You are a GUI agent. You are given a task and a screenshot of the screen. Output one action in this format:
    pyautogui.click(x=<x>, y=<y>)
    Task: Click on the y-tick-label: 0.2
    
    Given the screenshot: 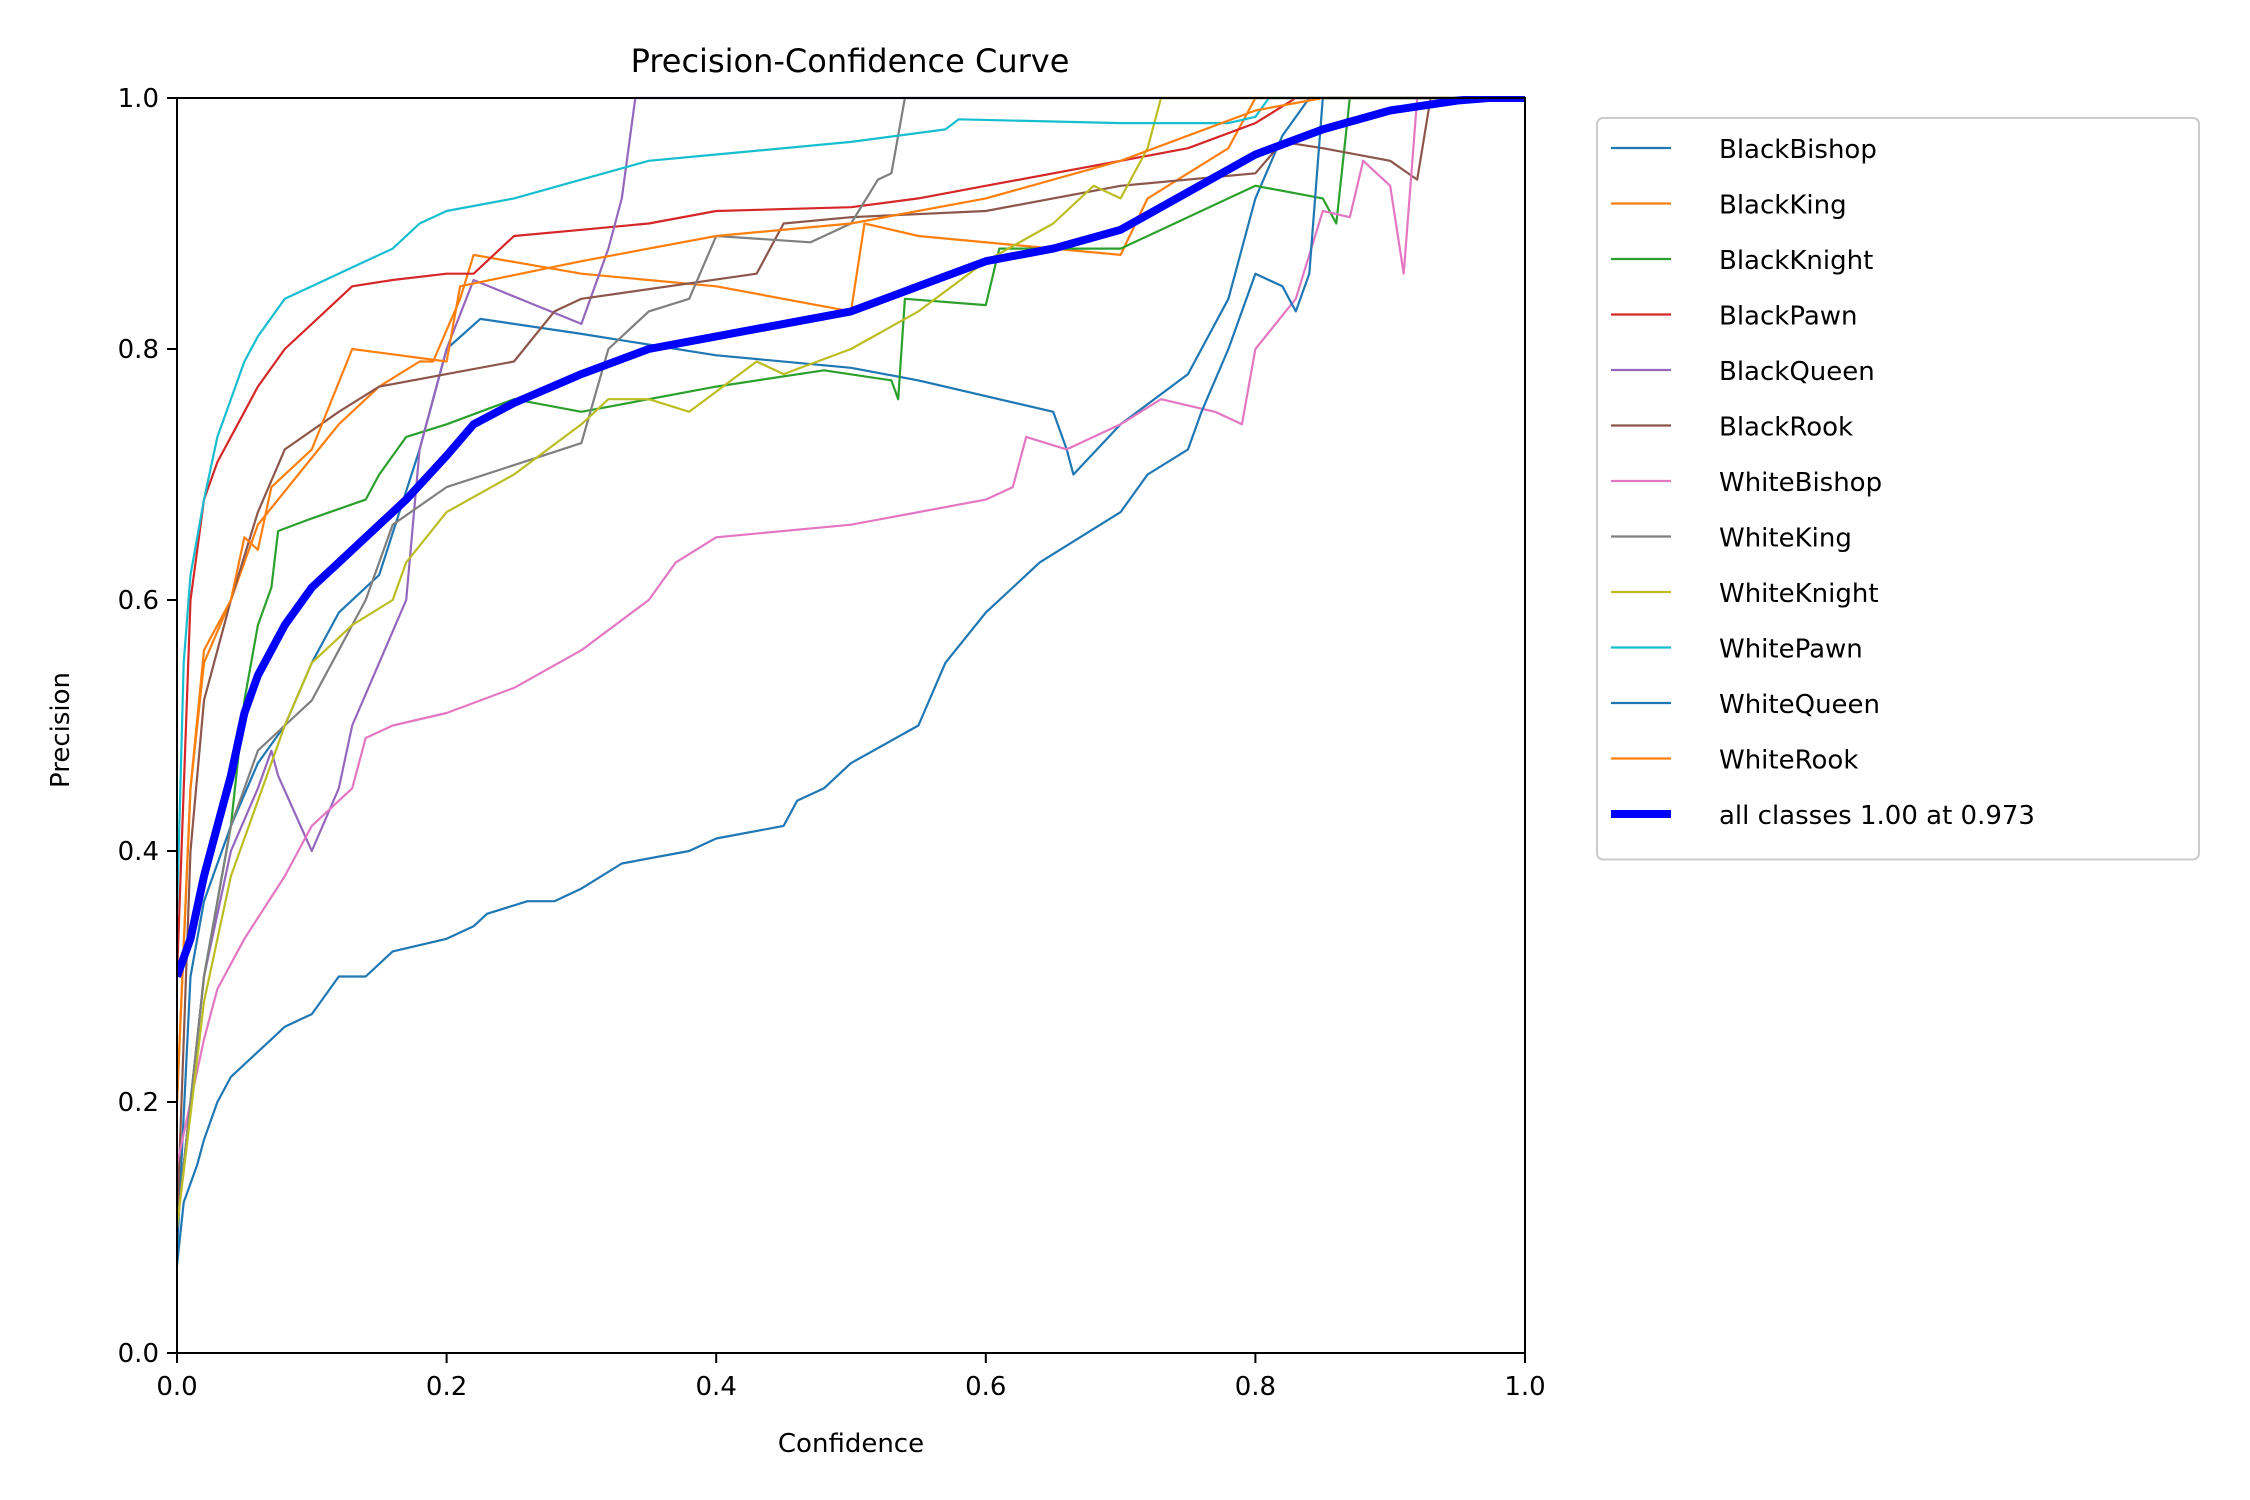 What is the action you would take?
    pyautogui.click(x=138, y=1103)
    